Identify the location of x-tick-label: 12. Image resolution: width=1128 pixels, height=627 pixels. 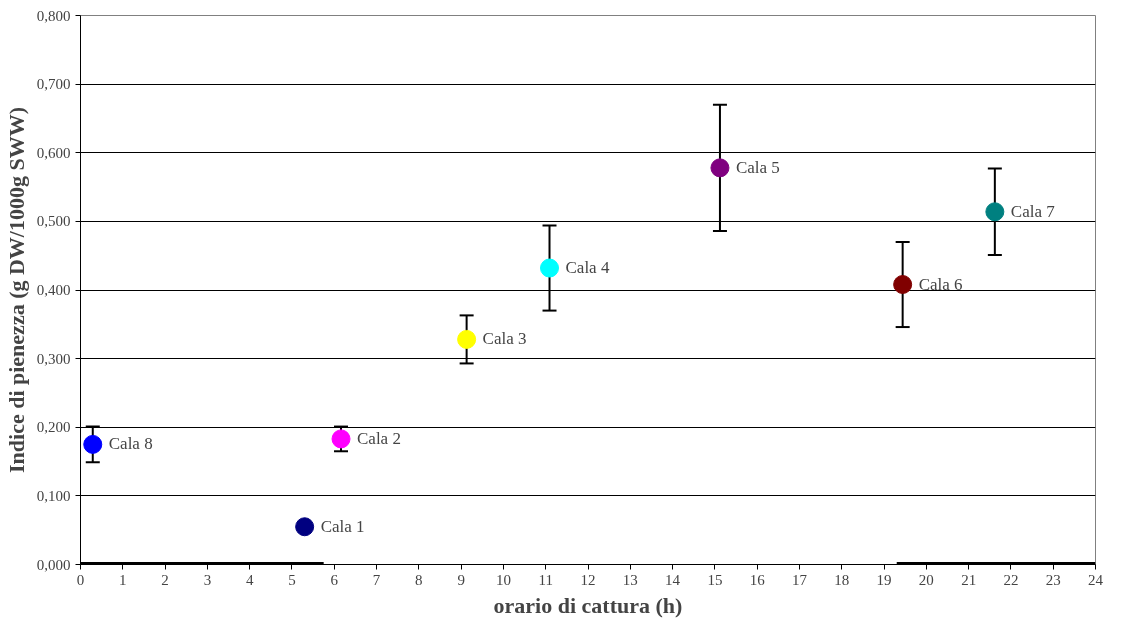
(588, 579).